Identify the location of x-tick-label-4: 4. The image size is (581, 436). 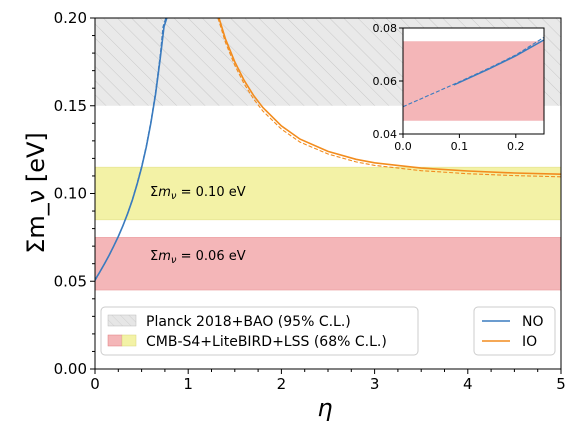
(468, 384).